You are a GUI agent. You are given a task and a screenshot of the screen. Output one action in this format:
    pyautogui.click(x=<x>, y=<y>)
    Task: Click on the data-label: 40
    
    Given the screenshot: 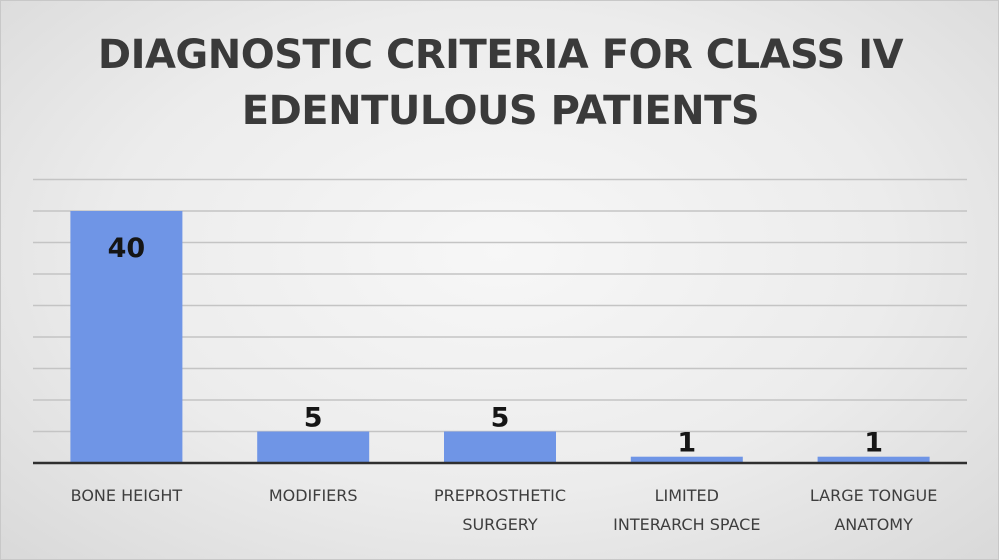 What is the action you would take?
    pyautogui.click(x=127, y=248)
    